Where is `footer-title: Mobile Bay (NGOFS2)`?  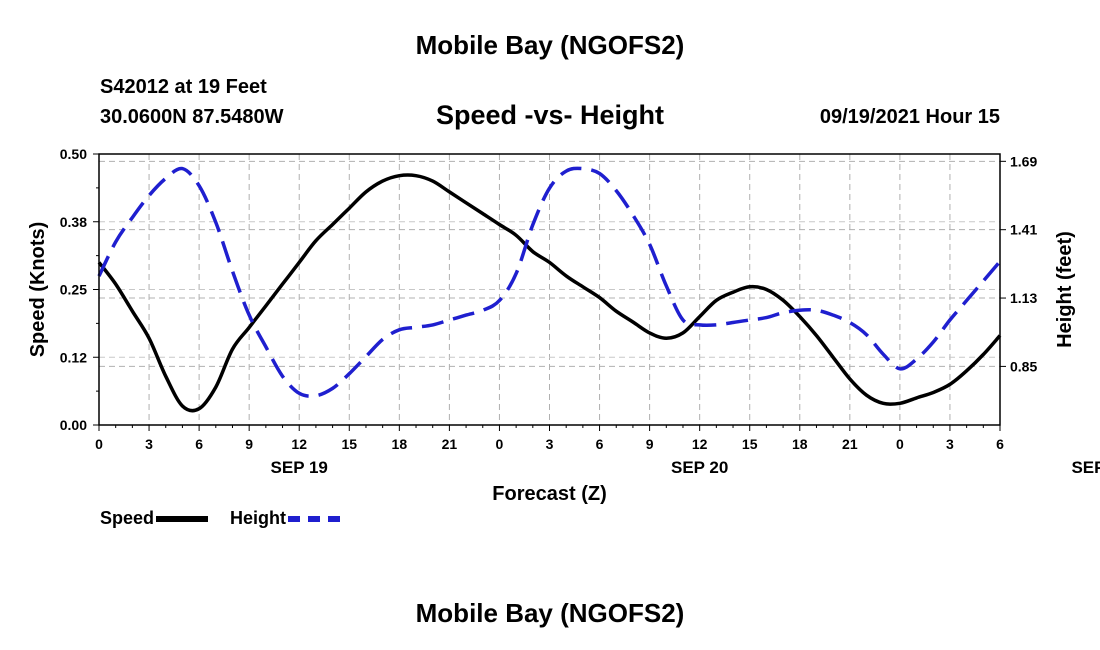 footer-title: Mobile Bay (NGOFS2) is located at coordinates (550, 613).